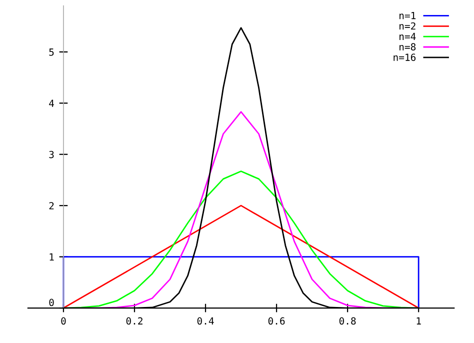 The width and height of the screenshot is (474, 343). Describe the element at coordinates (408, 36) in the screenshot. I see `legend-label: n=4` at that location.